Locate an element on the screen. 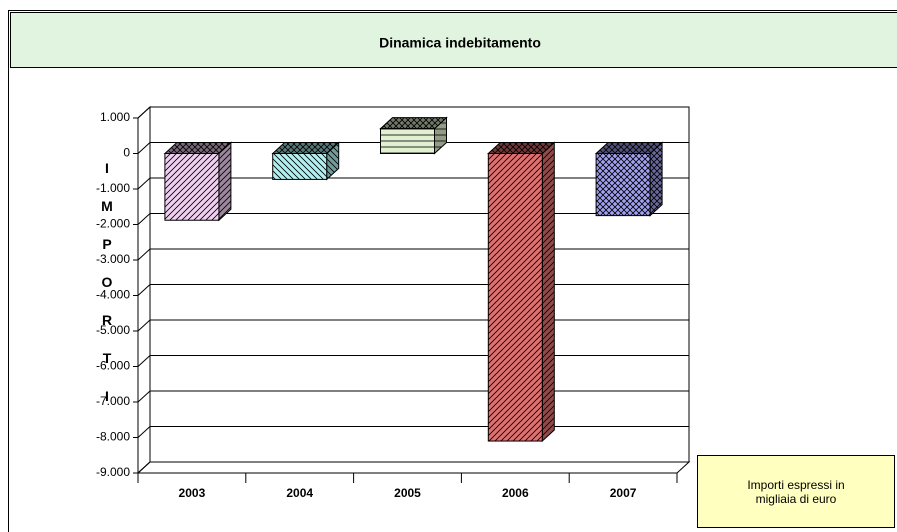 The image size is (897, 532). floor is located at coordinates (413, 467).